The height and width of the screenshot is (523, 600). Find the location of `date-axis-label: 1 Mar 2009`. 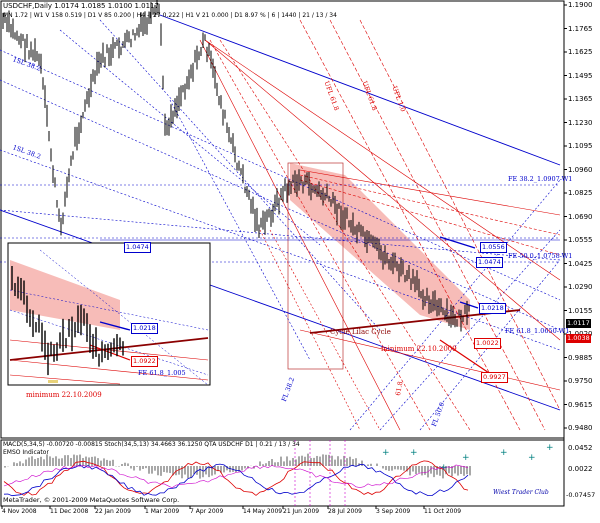

date-axis-label: 1 Mar 2009 is located at coordinates (162, 512).